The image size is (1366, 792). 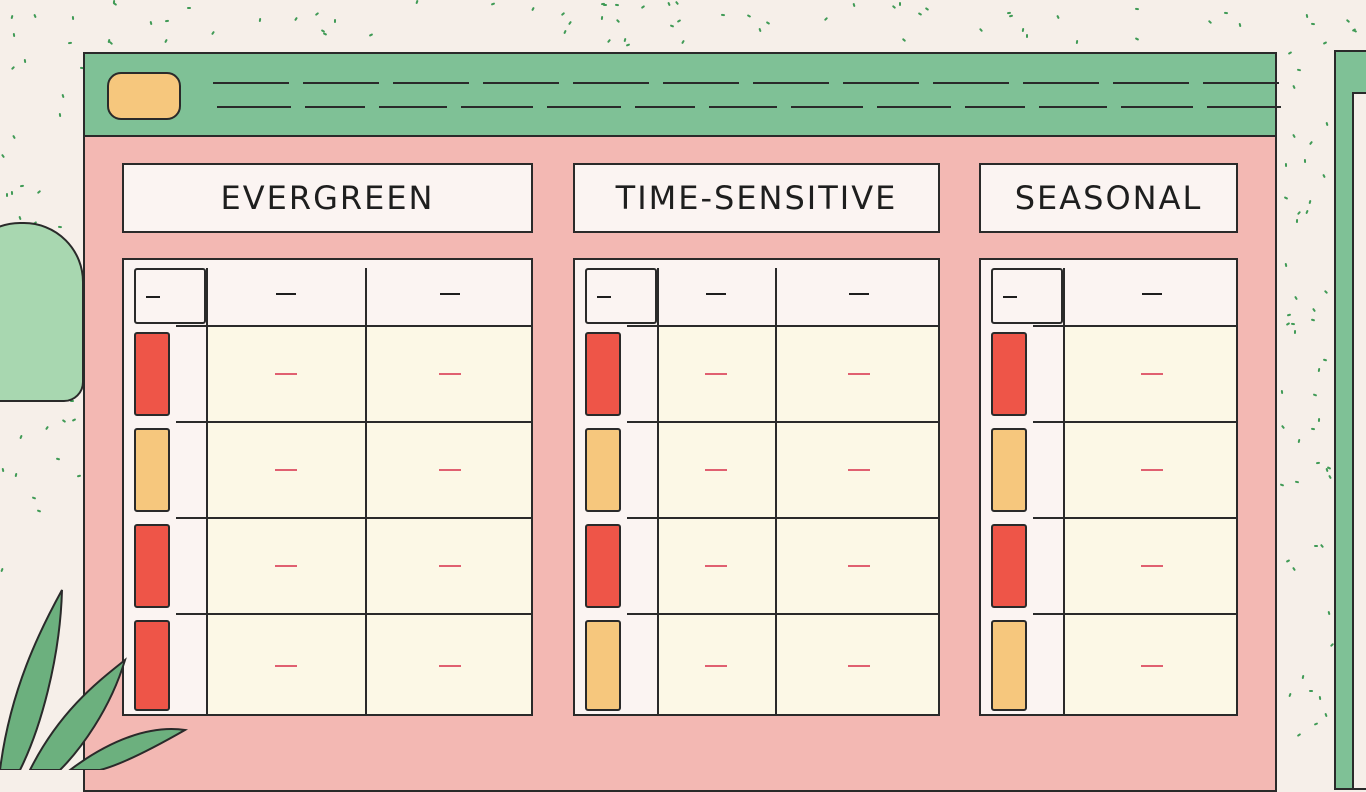 I want to click on column-title: TIME-SENSITIVE, so click(x=756, y=198).